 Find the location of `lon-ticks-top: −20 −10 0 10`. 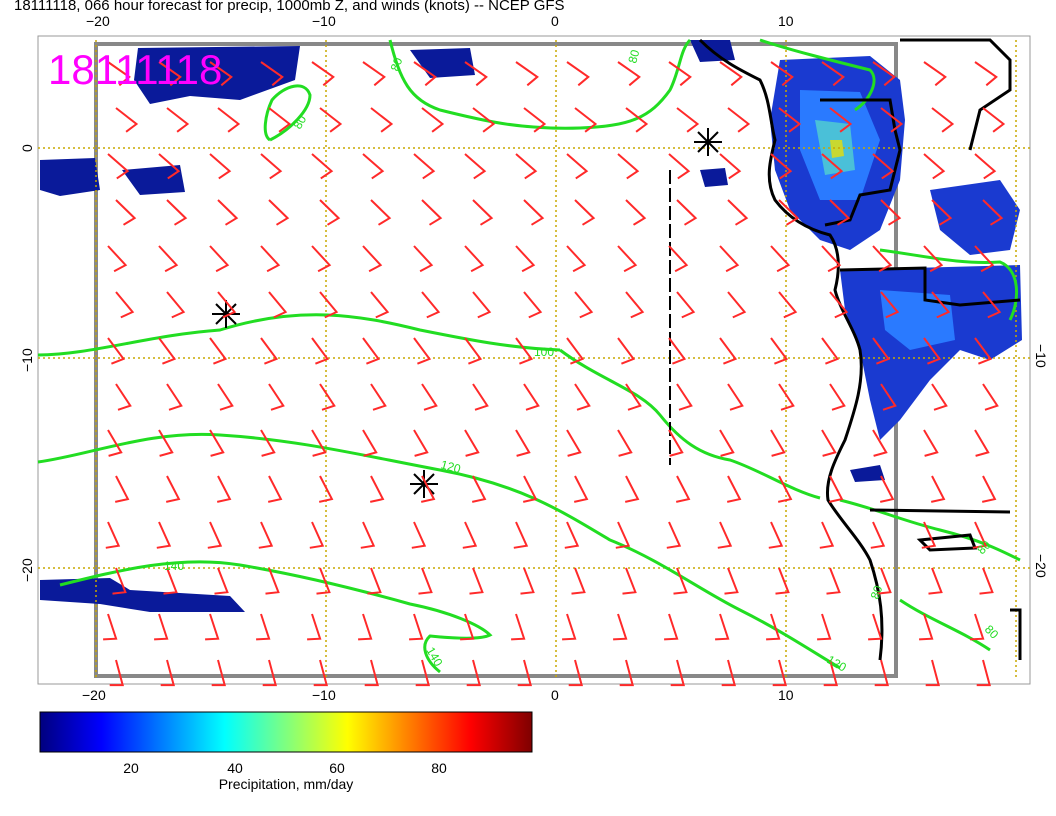

lon-ticks-top: −20 −10 0 10 is located at coordinates (440, 21).